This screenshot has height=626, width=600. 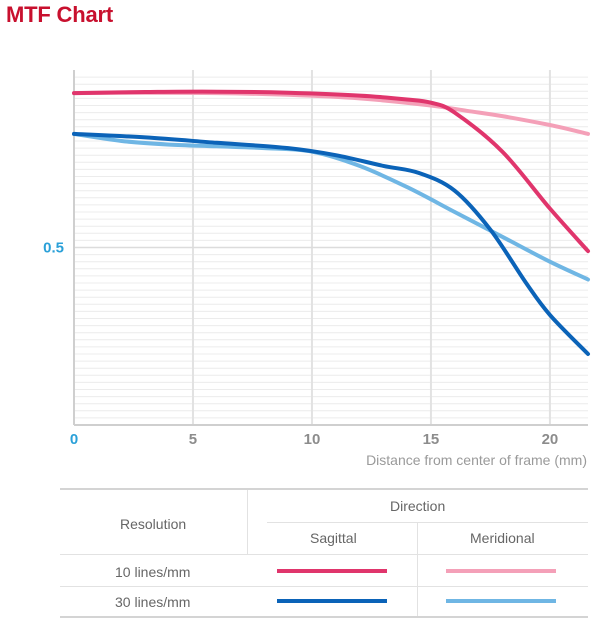 I want to click on legend-divider-resolution, so click(x=247, y=522).